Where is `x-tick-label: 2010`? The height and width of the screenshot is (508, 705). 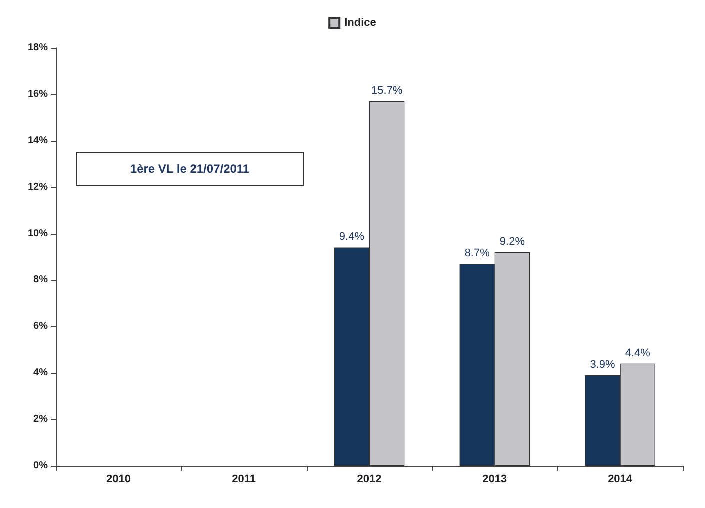 x-tick-label: 2010 is located at coordinates (118, 480).